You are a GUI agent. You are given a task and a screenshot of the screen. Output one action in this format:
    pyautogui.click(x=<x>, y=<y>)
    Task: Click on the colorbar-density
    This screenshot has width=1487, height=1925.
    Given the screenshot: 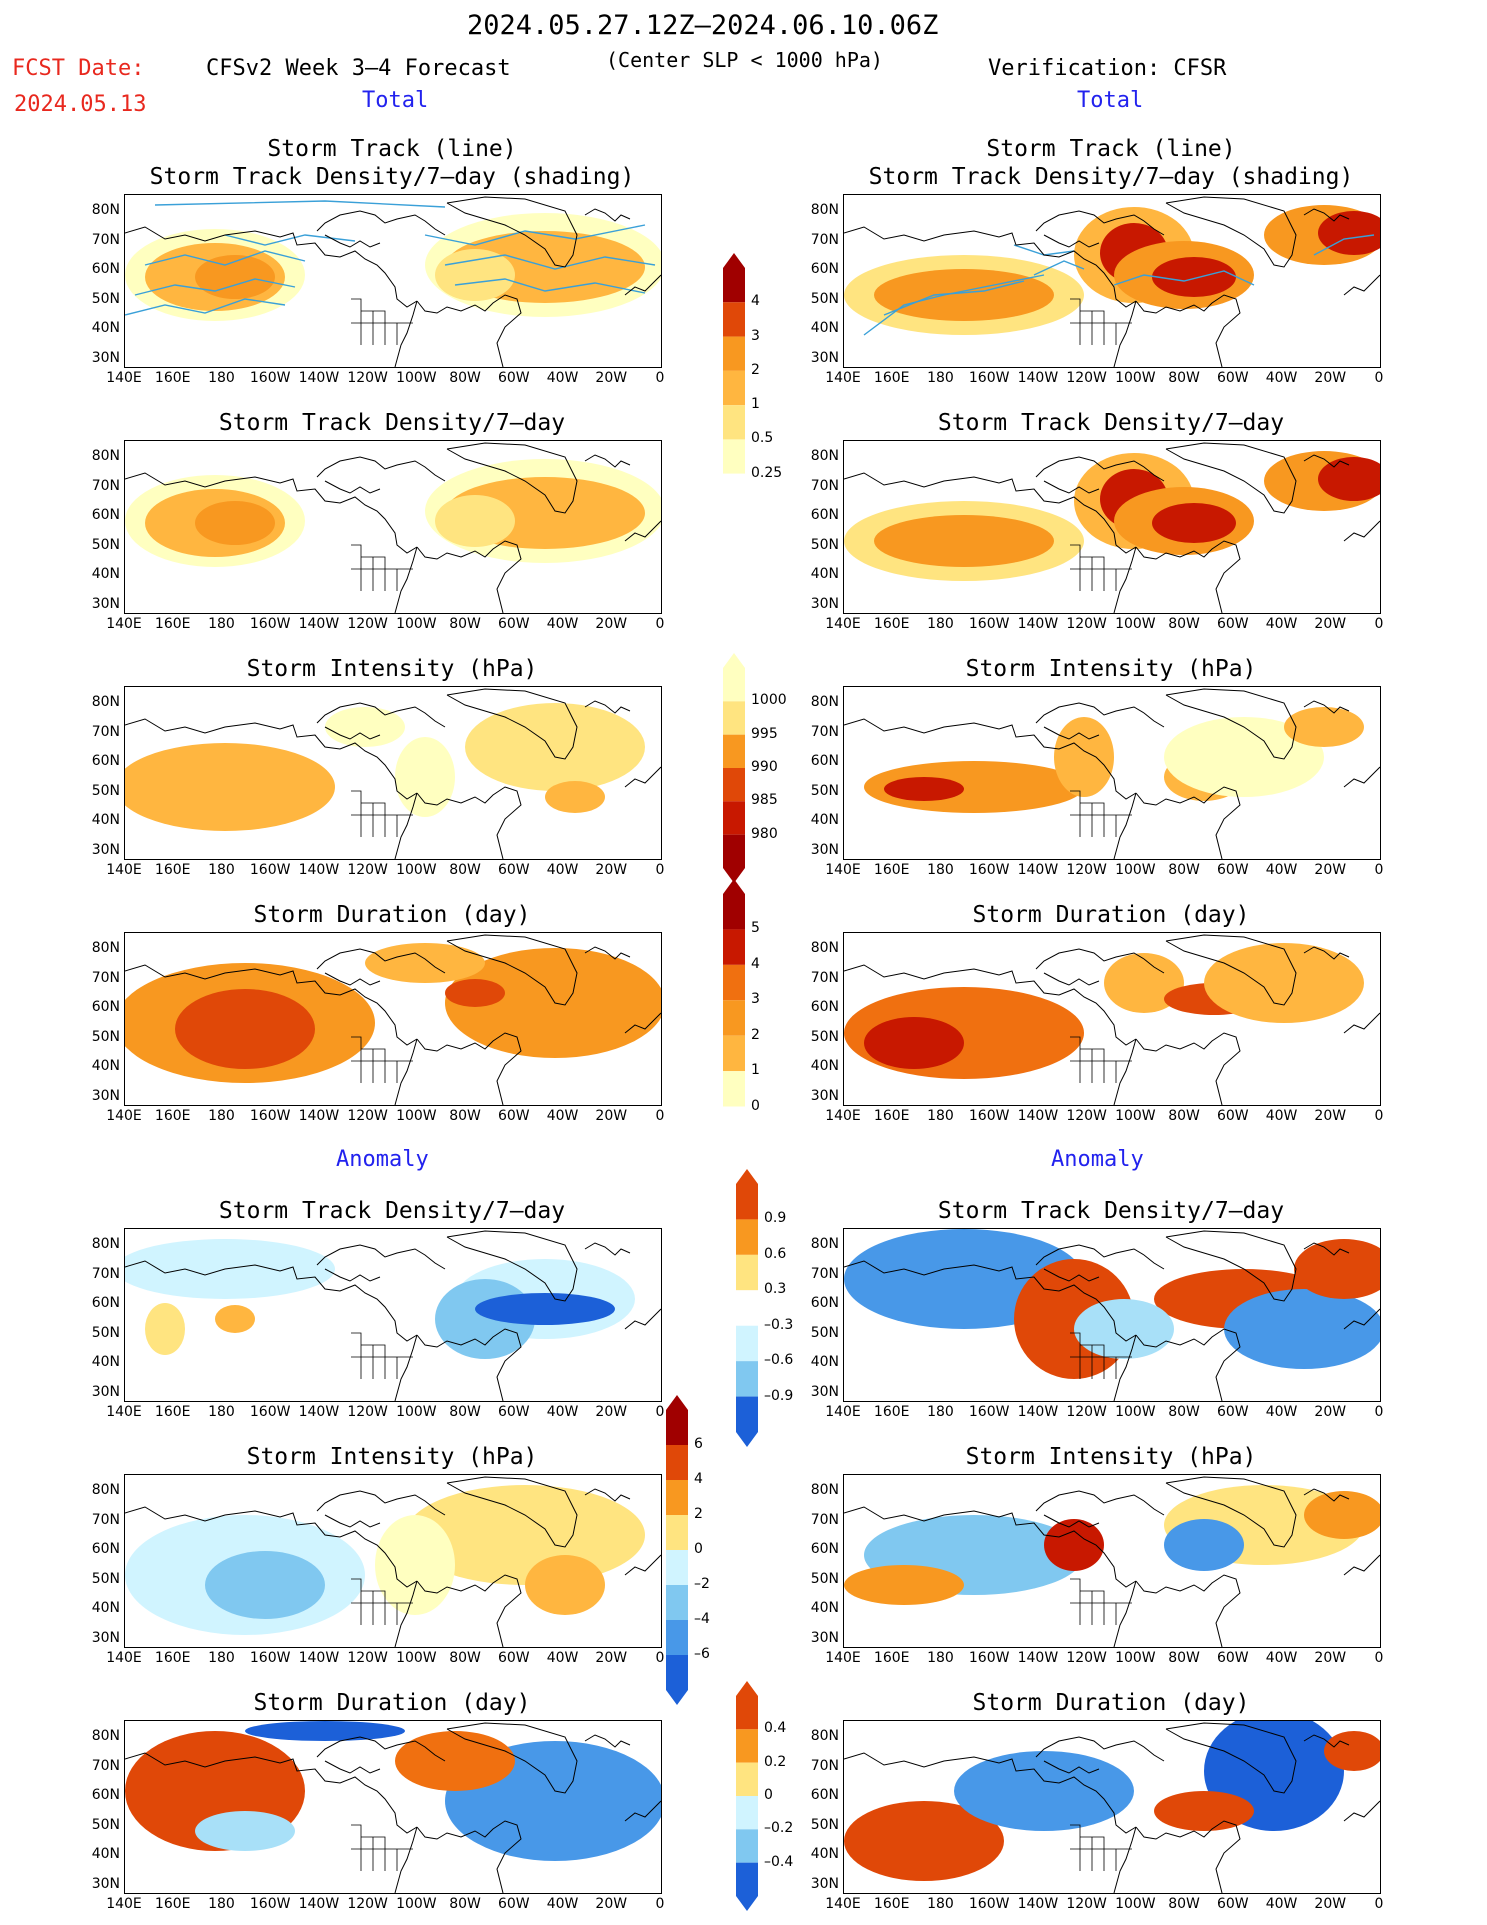 What is the action you would take?
    pyautogui.click(x=734, y=388)
    